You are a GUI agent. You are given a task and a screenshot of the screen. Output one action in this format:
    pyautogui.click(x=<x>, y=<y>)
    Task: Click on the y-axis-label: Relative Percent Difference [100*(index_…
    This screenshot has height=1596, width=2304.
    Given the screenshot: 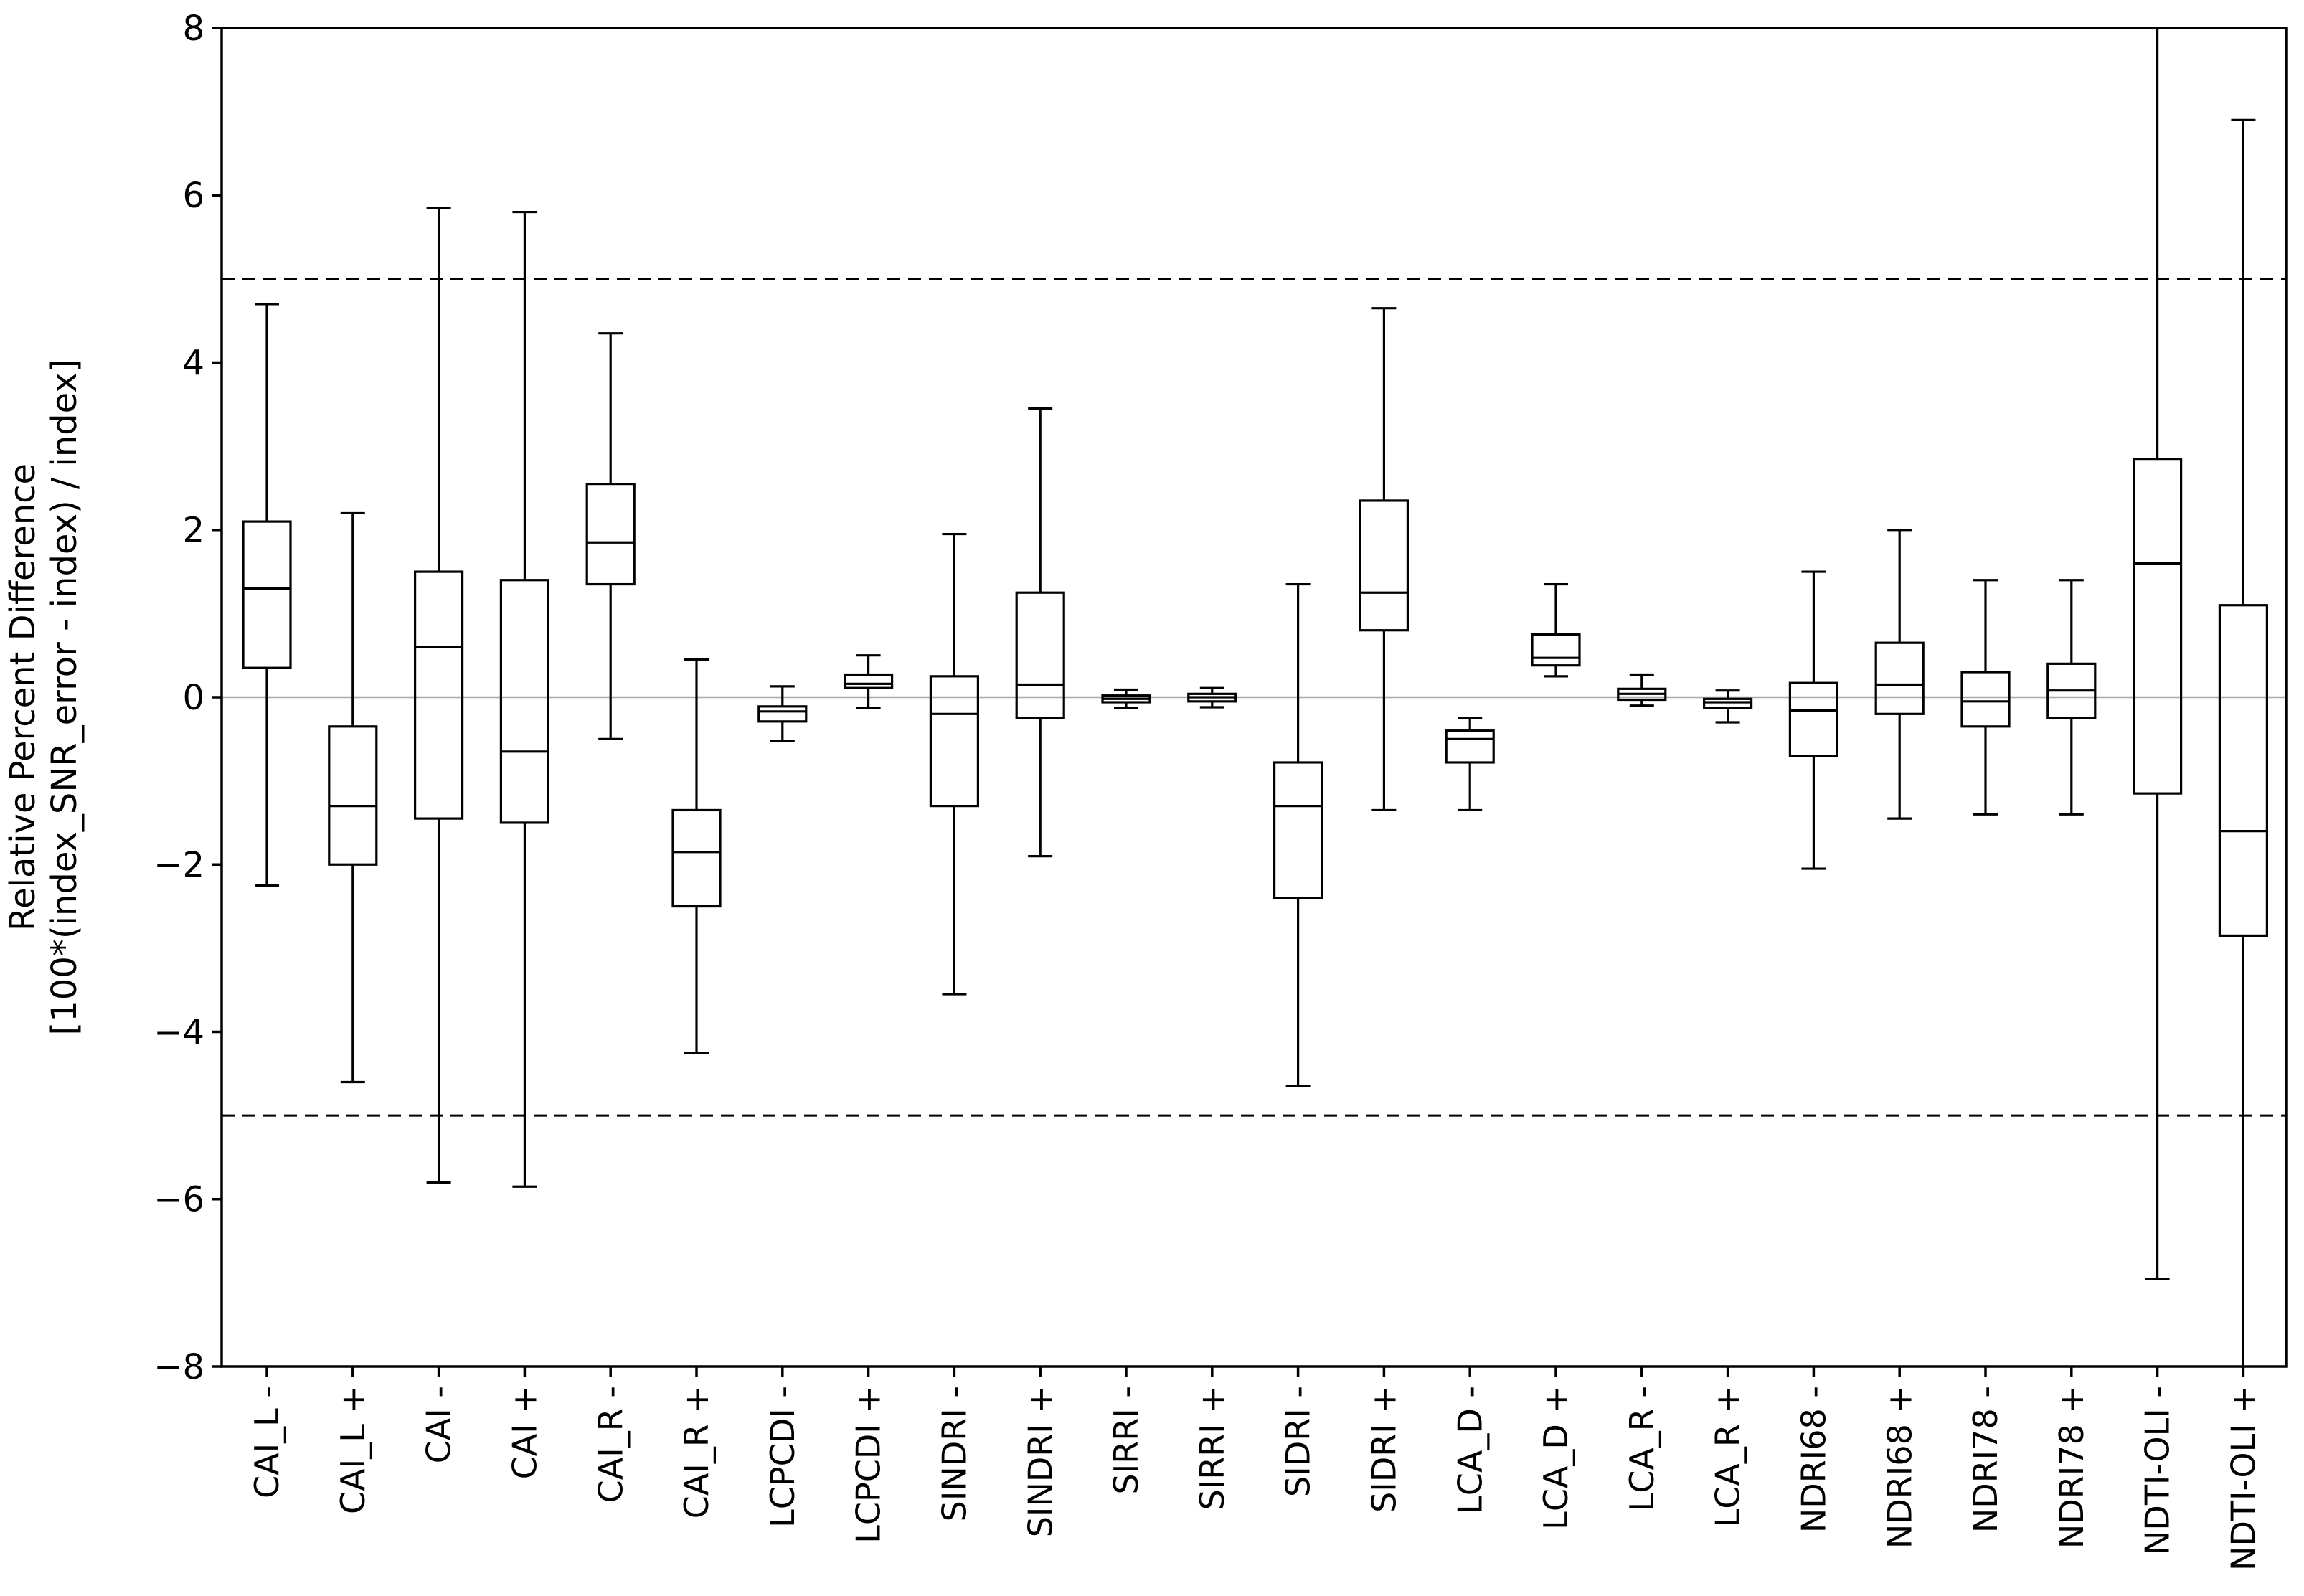 What is the action you would take?
    pyautogui.click(x=44, y=697)
    